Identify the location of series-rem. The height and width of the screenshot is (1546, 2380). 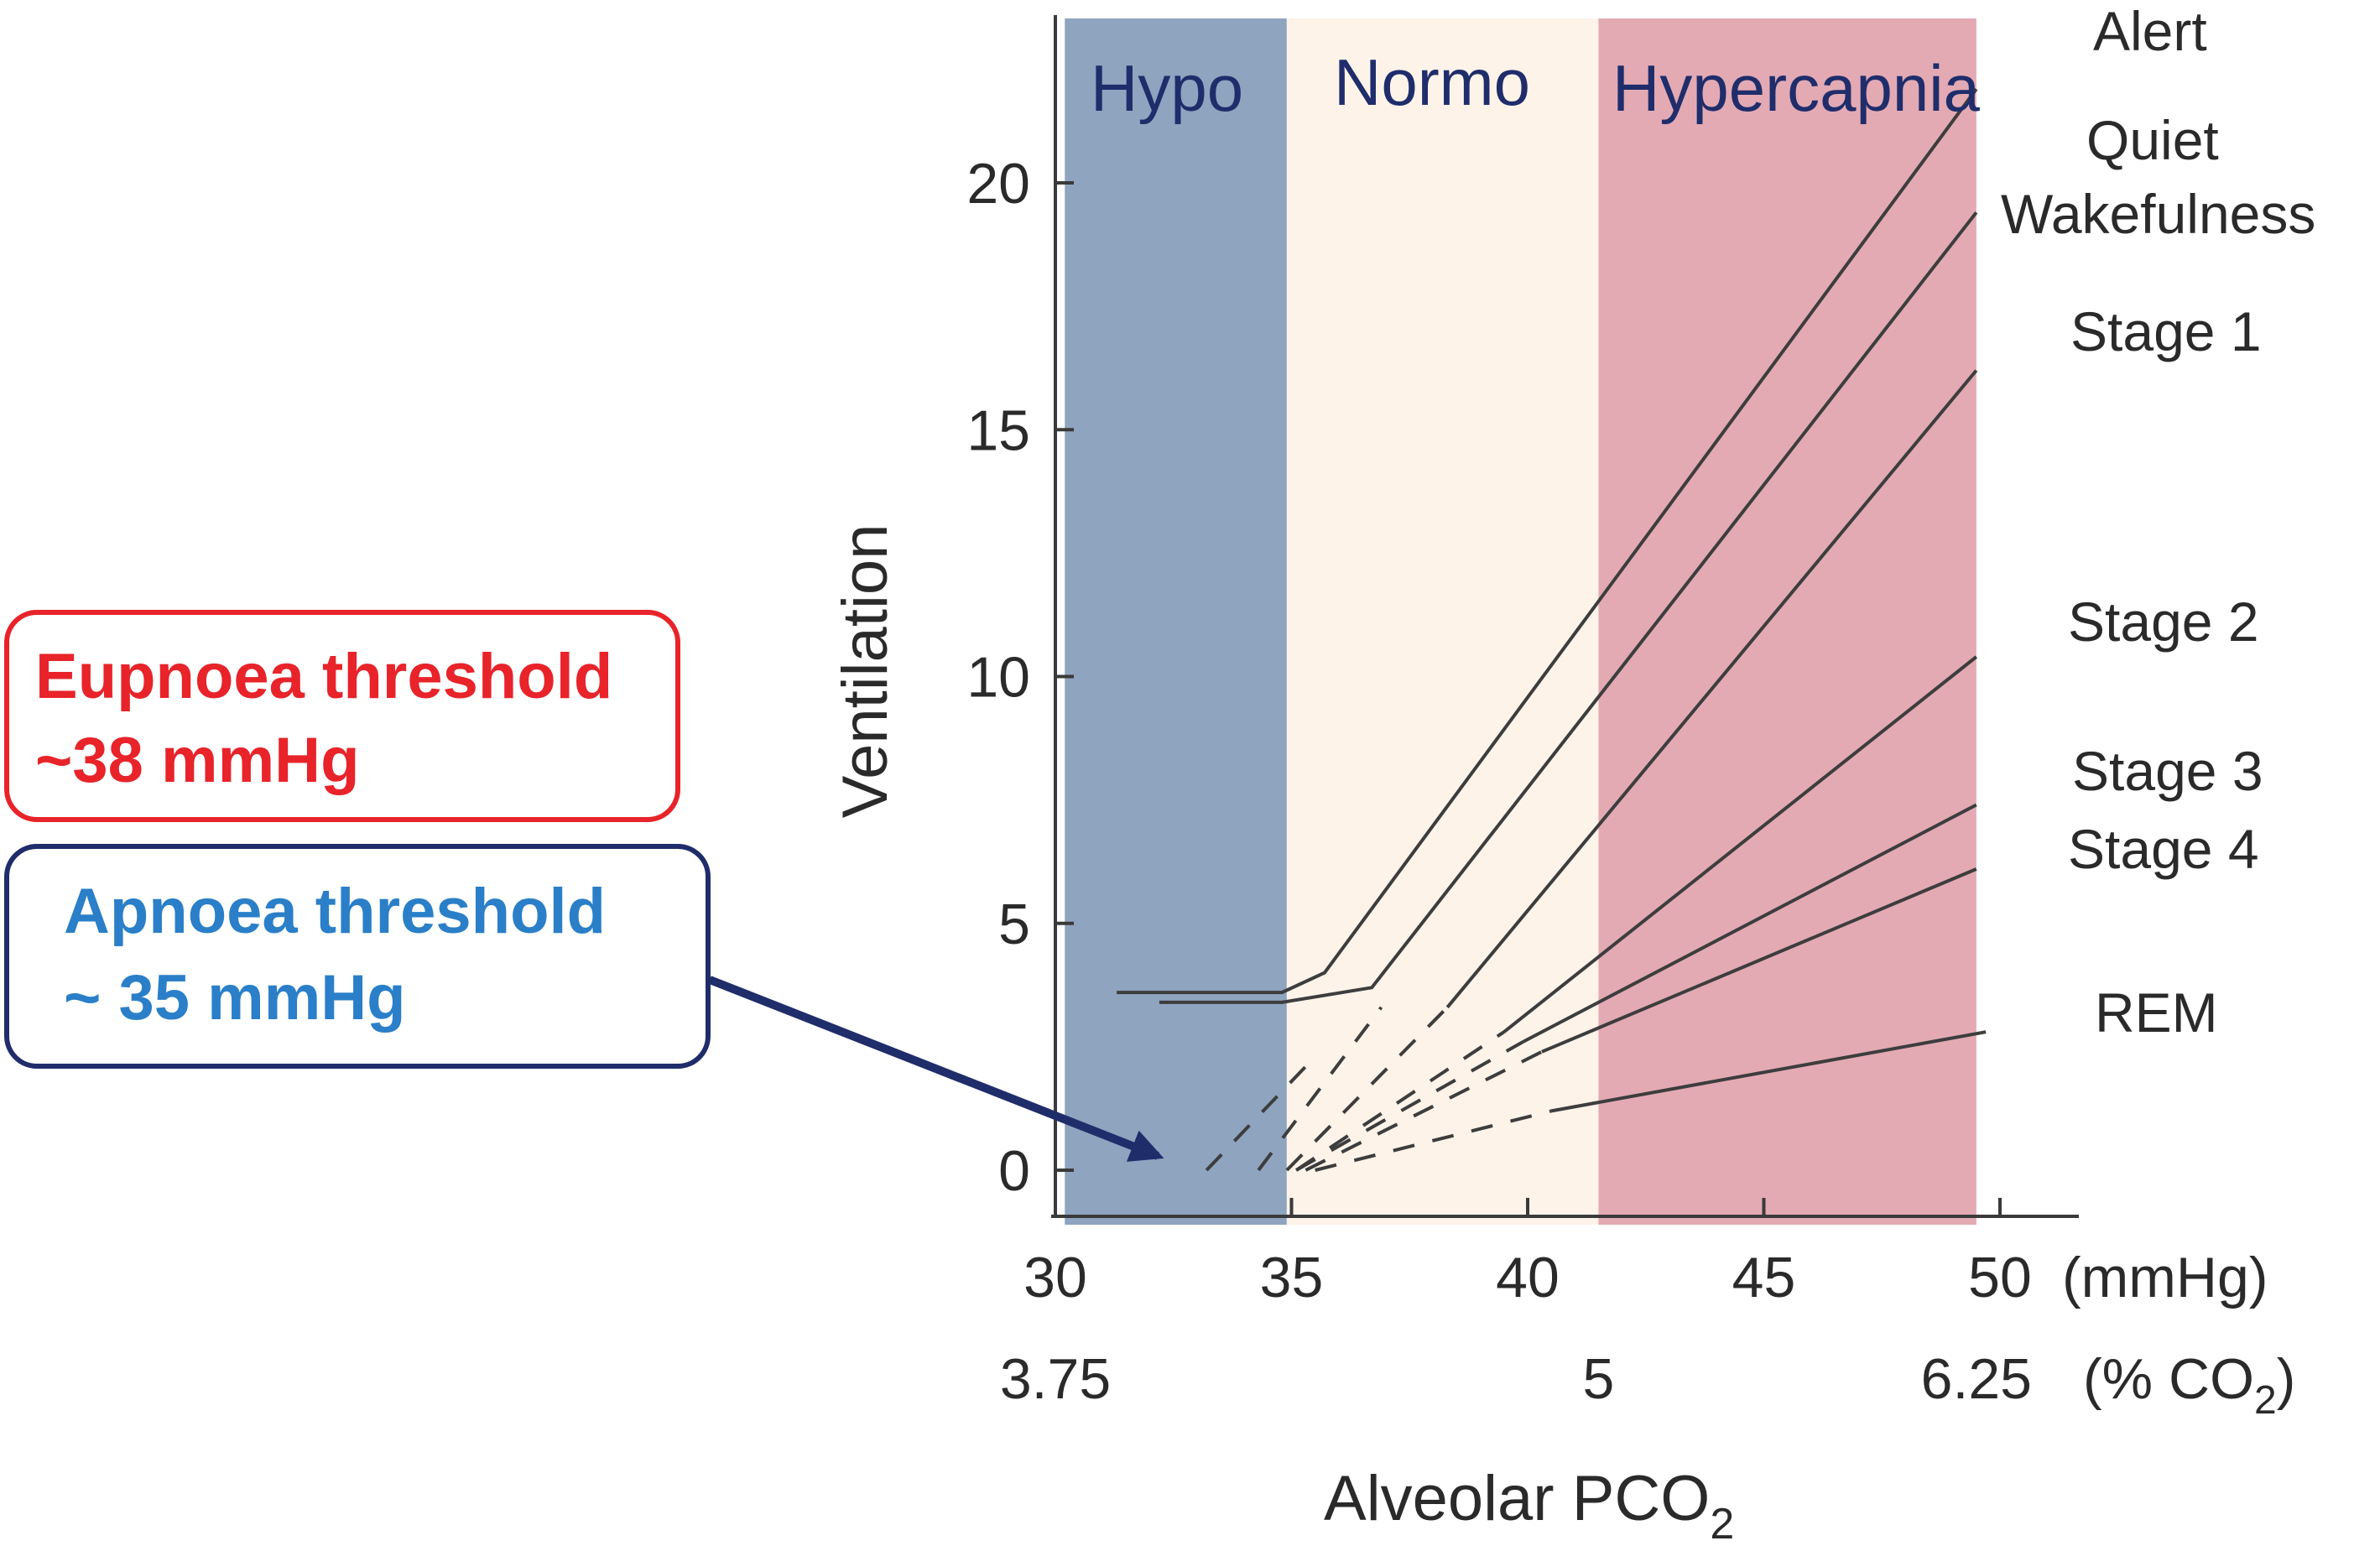
(1651, 1101).